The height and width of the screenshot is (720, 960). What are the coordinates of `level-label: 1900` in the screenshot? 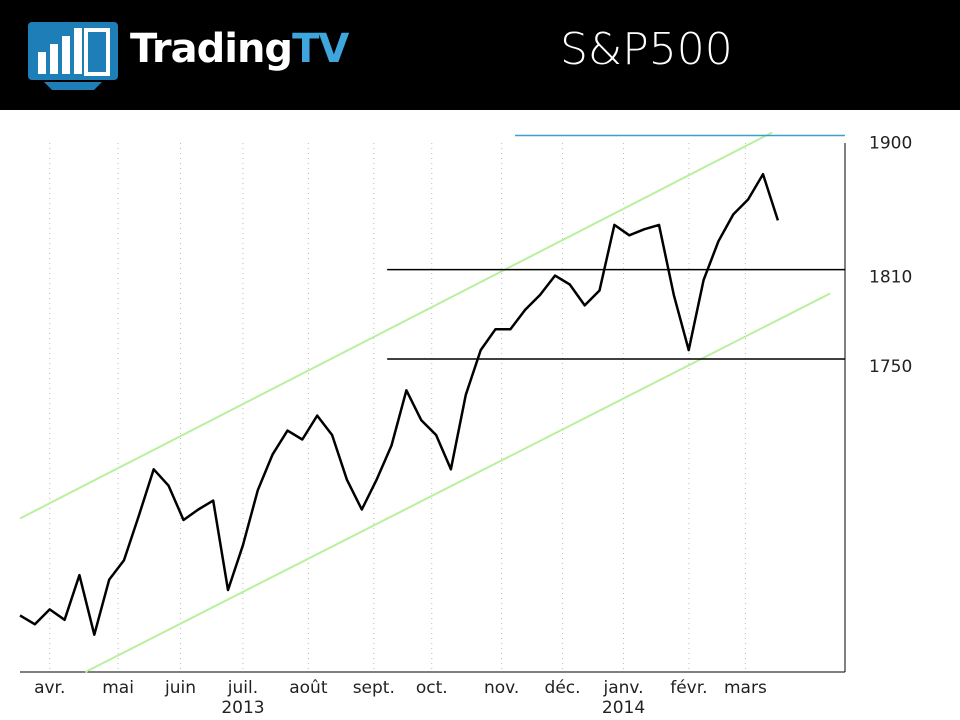 It's located at (890, 143).